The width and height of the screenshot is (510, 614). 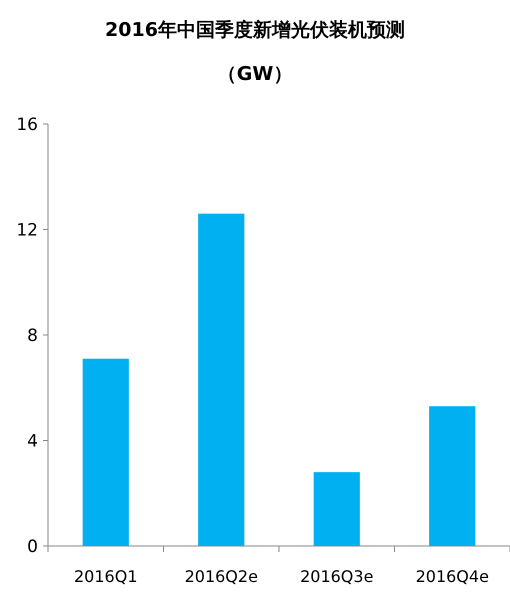 I want to click on chart-title: 2016年中国季度新增光伏装机预测, so click(x=255, y=30).